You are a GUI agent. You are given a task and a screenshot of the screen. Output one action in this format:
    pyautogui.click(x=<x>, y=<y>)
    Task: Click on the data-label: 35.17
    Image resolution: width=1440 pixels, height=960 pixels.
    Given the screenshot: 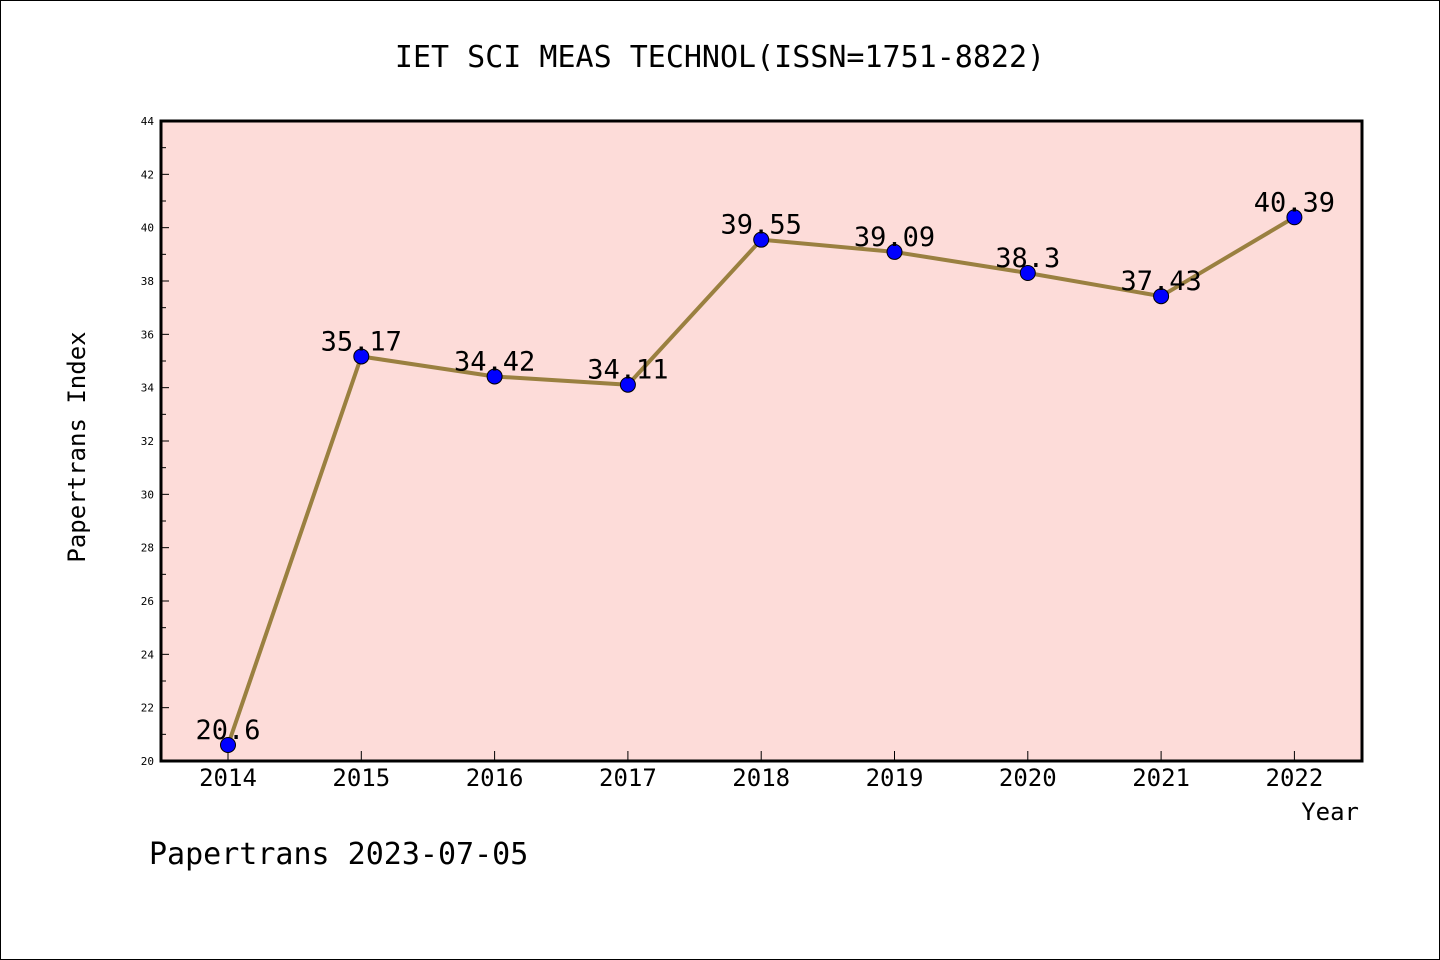 What is the action you would take?
    pyautogui.click(x=361, y=341)
    